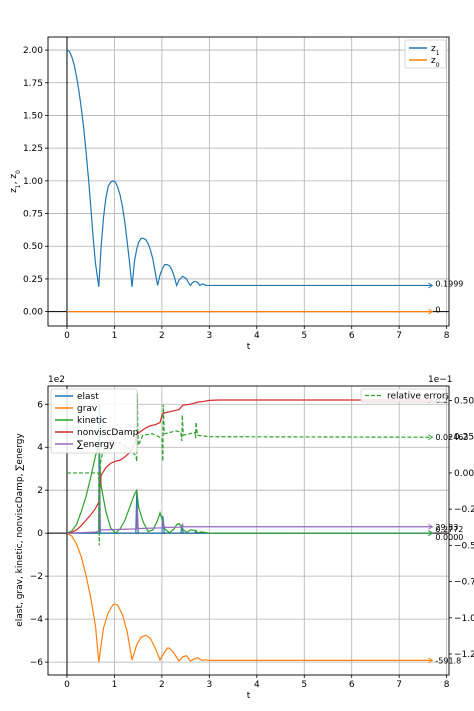 The height and width of the screenshot is (711, 474). I want to click on end-label-z-1: 0.1999, so click(449, 283).